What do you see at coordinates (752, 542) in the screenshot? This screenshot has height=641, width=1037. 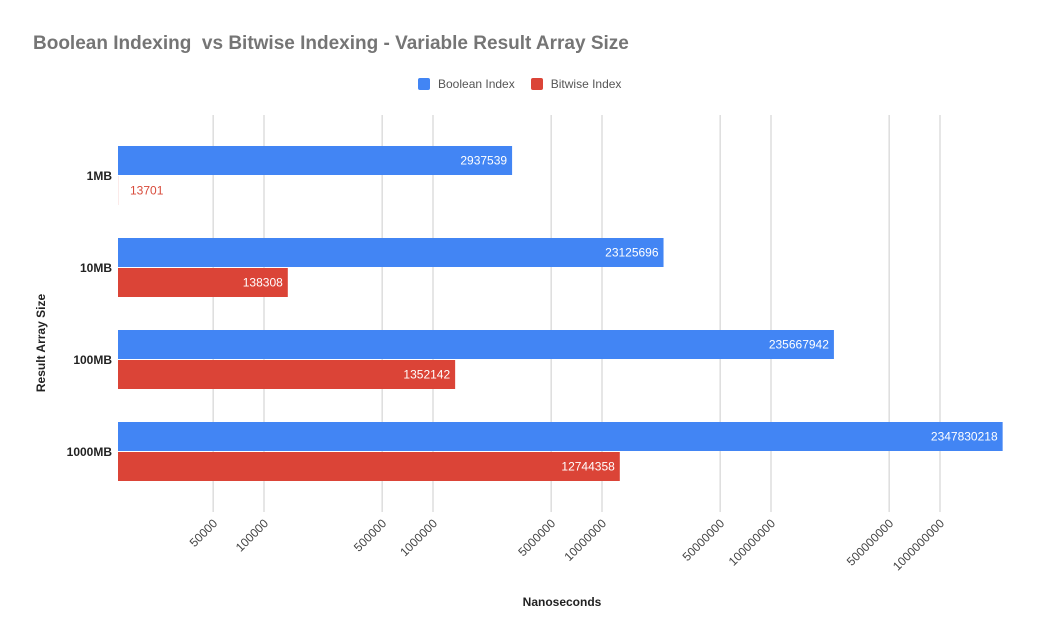 I see `x-tick-label-7: 100000000` at bounding box center [752, 542].